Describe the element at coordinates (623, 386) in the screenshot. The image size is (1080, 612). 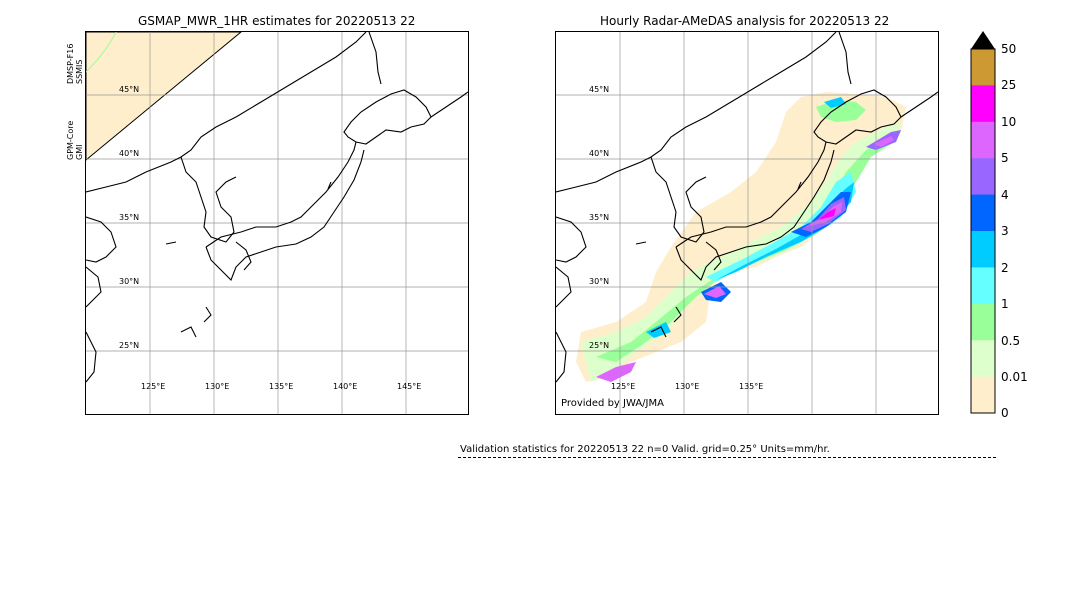
I see `right-lon-label-125: 125°E` at that location.